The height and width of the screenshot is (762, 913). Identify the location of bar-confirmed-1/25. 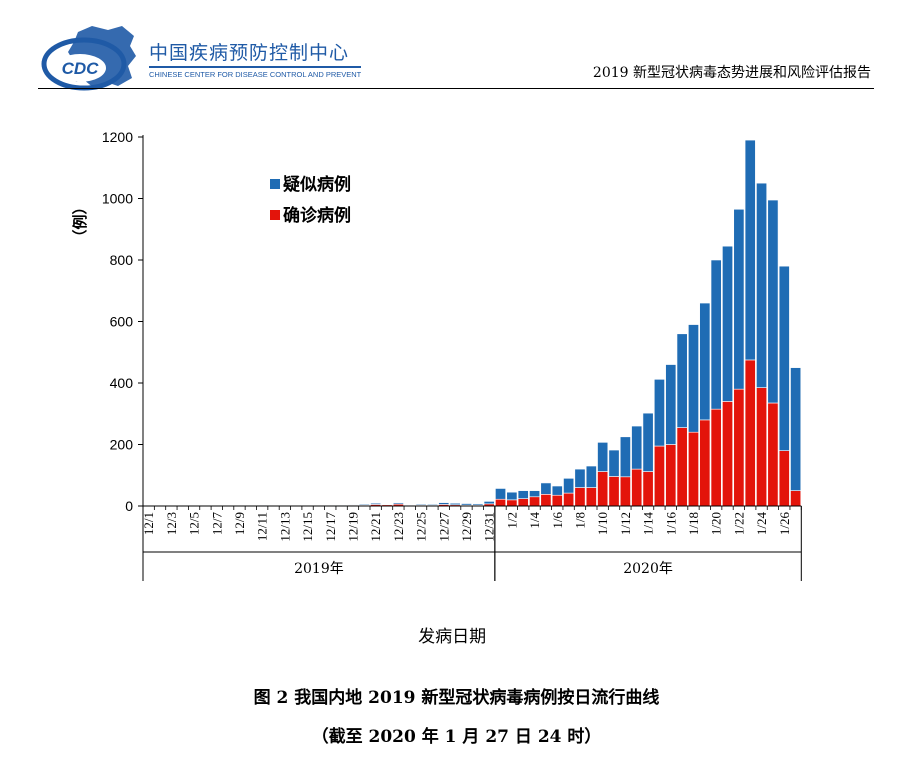
(773, 454).